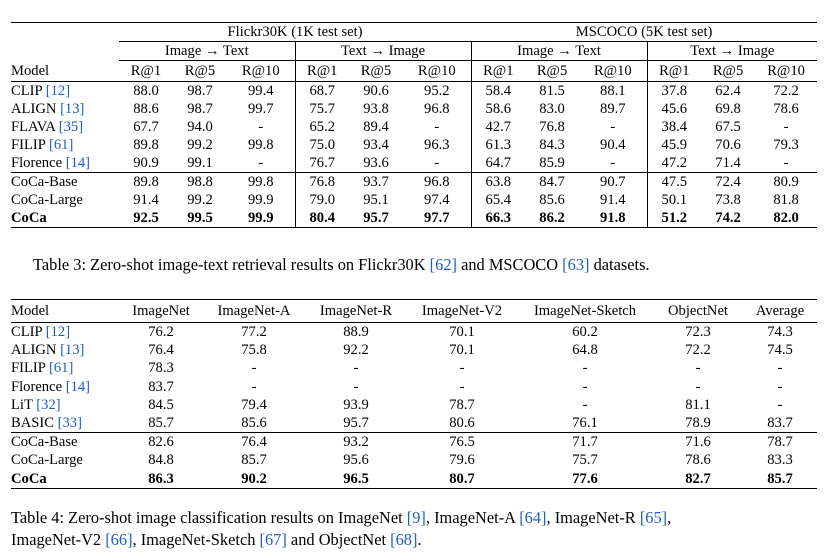 Image resolution: width=828 pixels, height=559 pixels. I want to click on citation-link: [64], so click(533, 517).